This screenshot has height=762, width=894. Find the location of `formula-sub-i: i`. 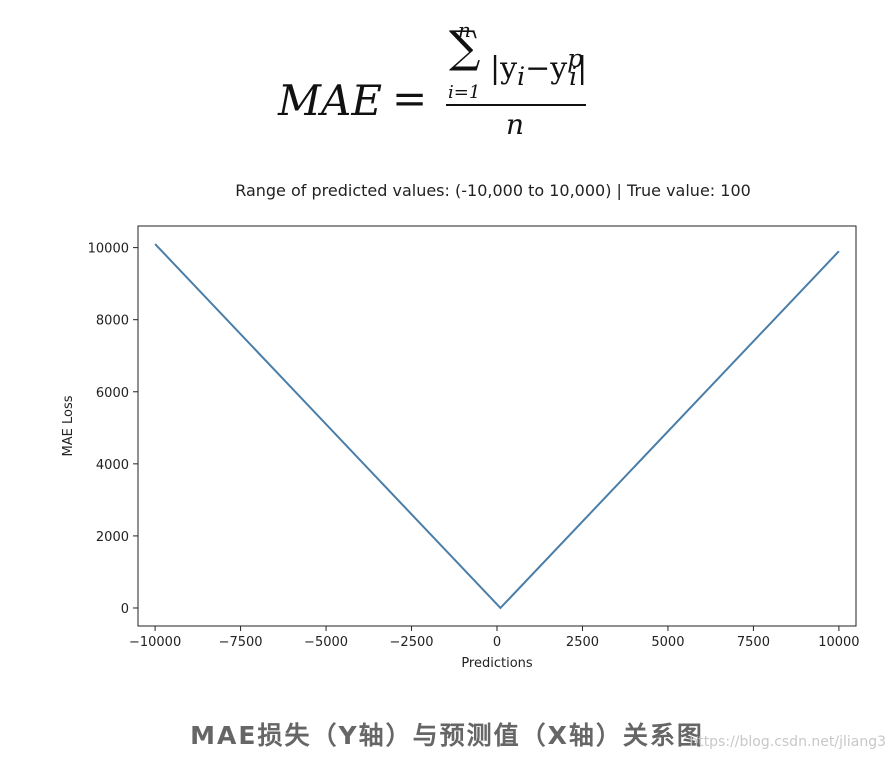

formula-sub-i: i is located at coordinates (521, 76).